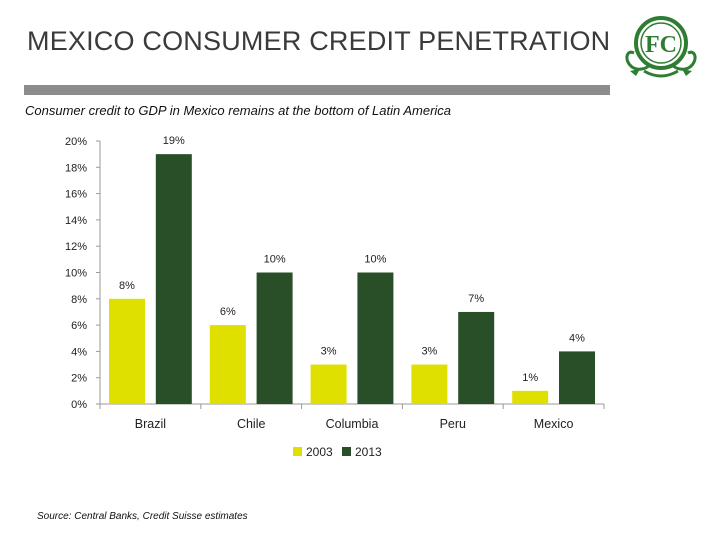 The image size is (720, 540). I want to click on svg-text: FC, so click(661, 45).